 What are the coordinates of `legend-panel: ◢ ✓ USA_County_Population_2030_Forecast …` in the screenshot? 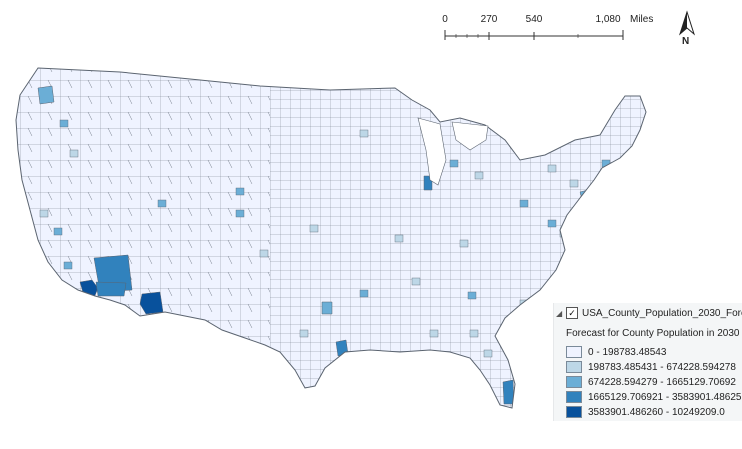 It's located at (647, 362).